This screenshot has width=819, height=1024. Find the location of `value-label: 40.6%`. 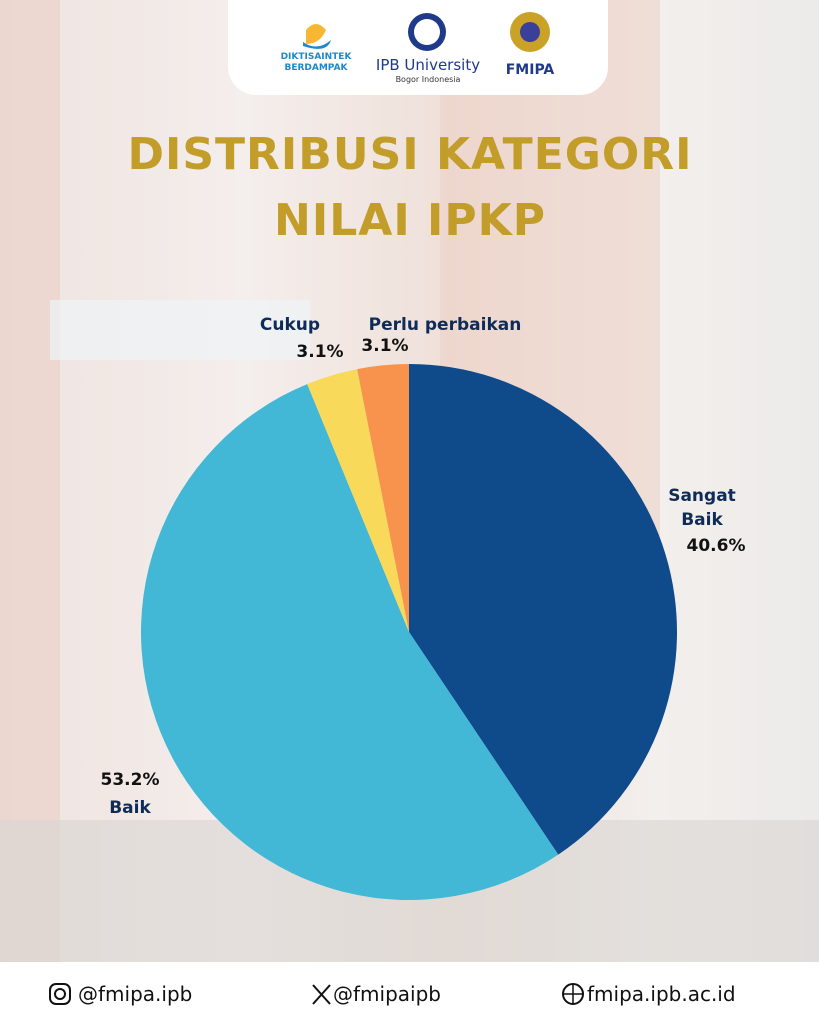

value-label: 40.6% is located at coordinates (716, 546).